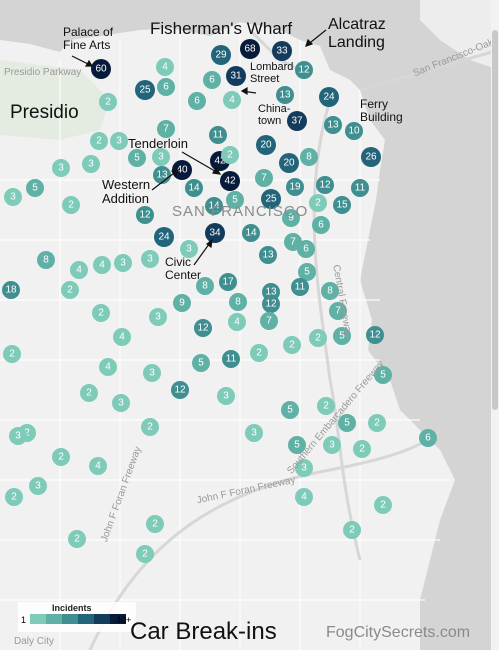  I want to click on incident-cluster: 15, so click(342, 205).